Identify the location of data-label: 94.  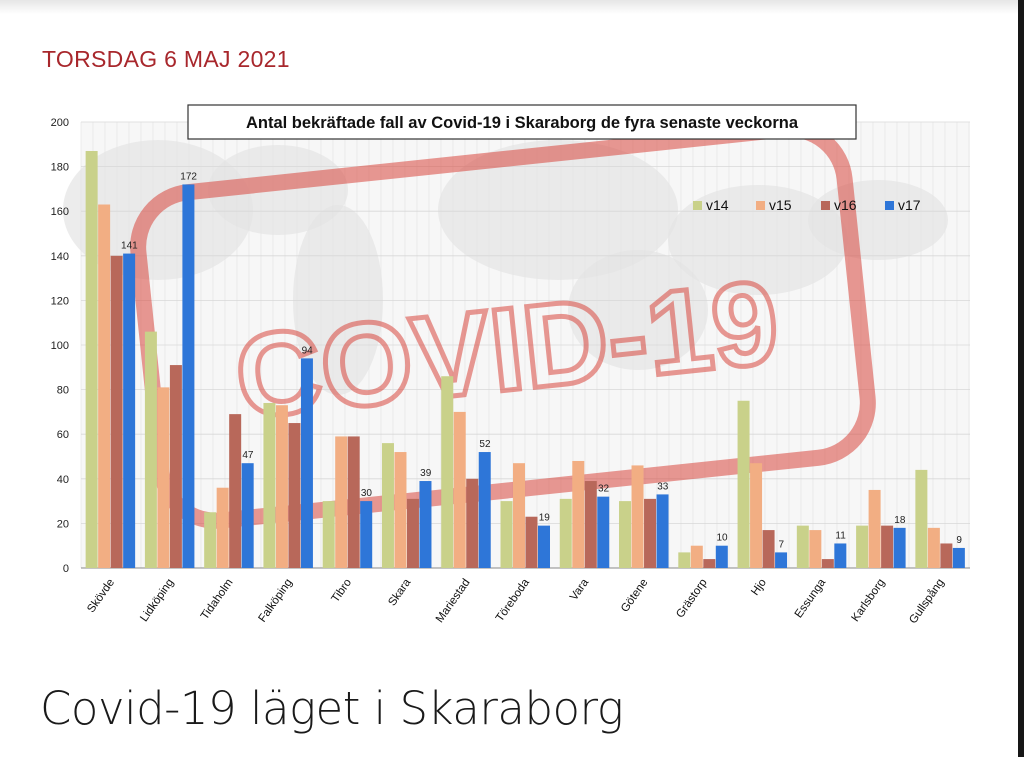
(308, 350).